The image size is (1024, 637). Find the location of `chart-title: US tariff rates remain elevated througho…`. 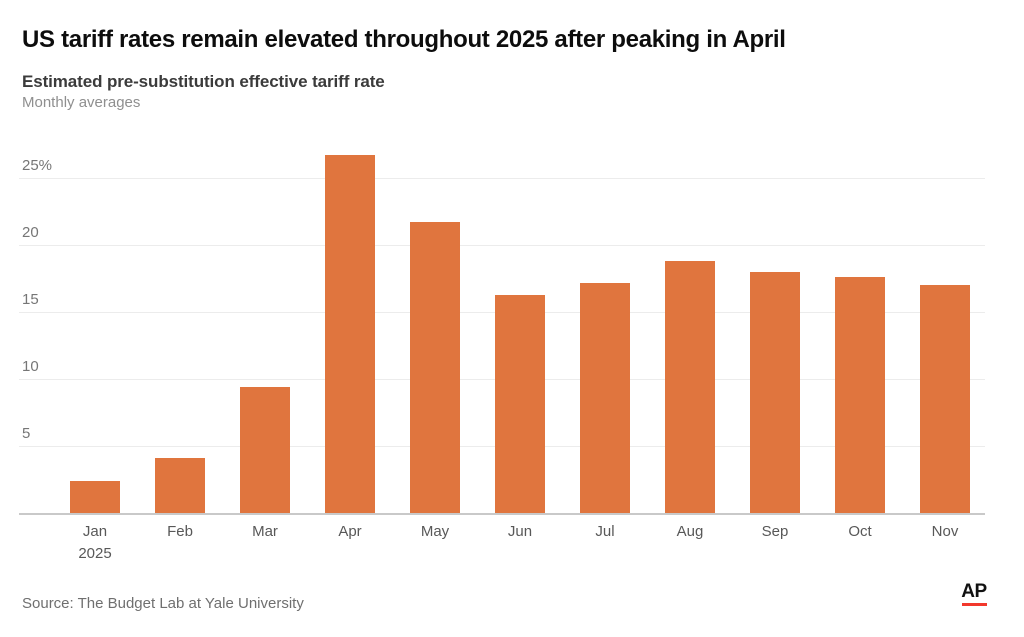

chart-title: US tariff rates remain elevated througho… is located at coordinates (404, 39).